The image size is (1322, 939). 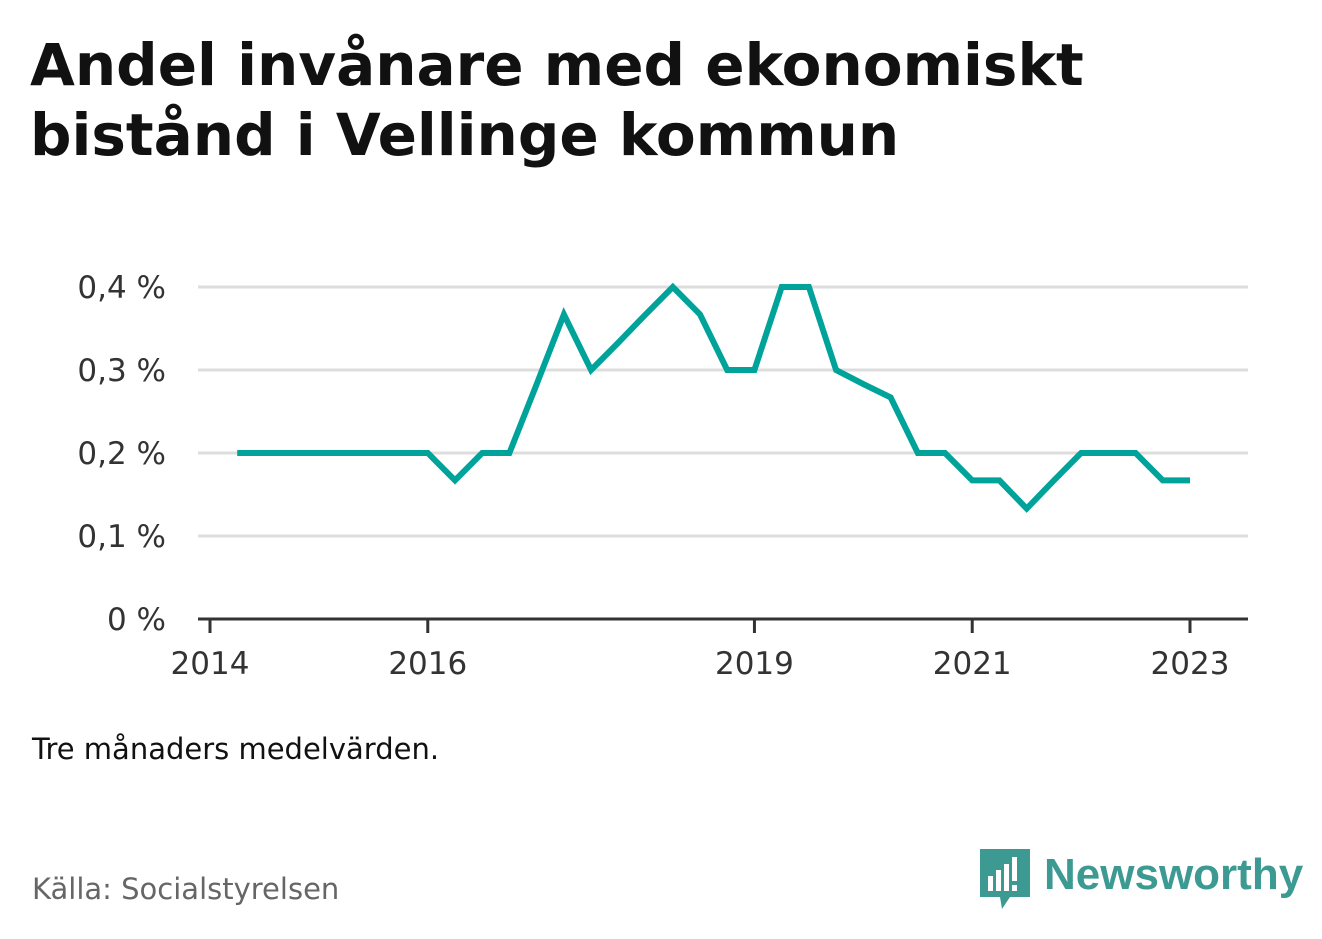 I want to click on y-tick-label: 0,2 %, so click(x=121, y=454).